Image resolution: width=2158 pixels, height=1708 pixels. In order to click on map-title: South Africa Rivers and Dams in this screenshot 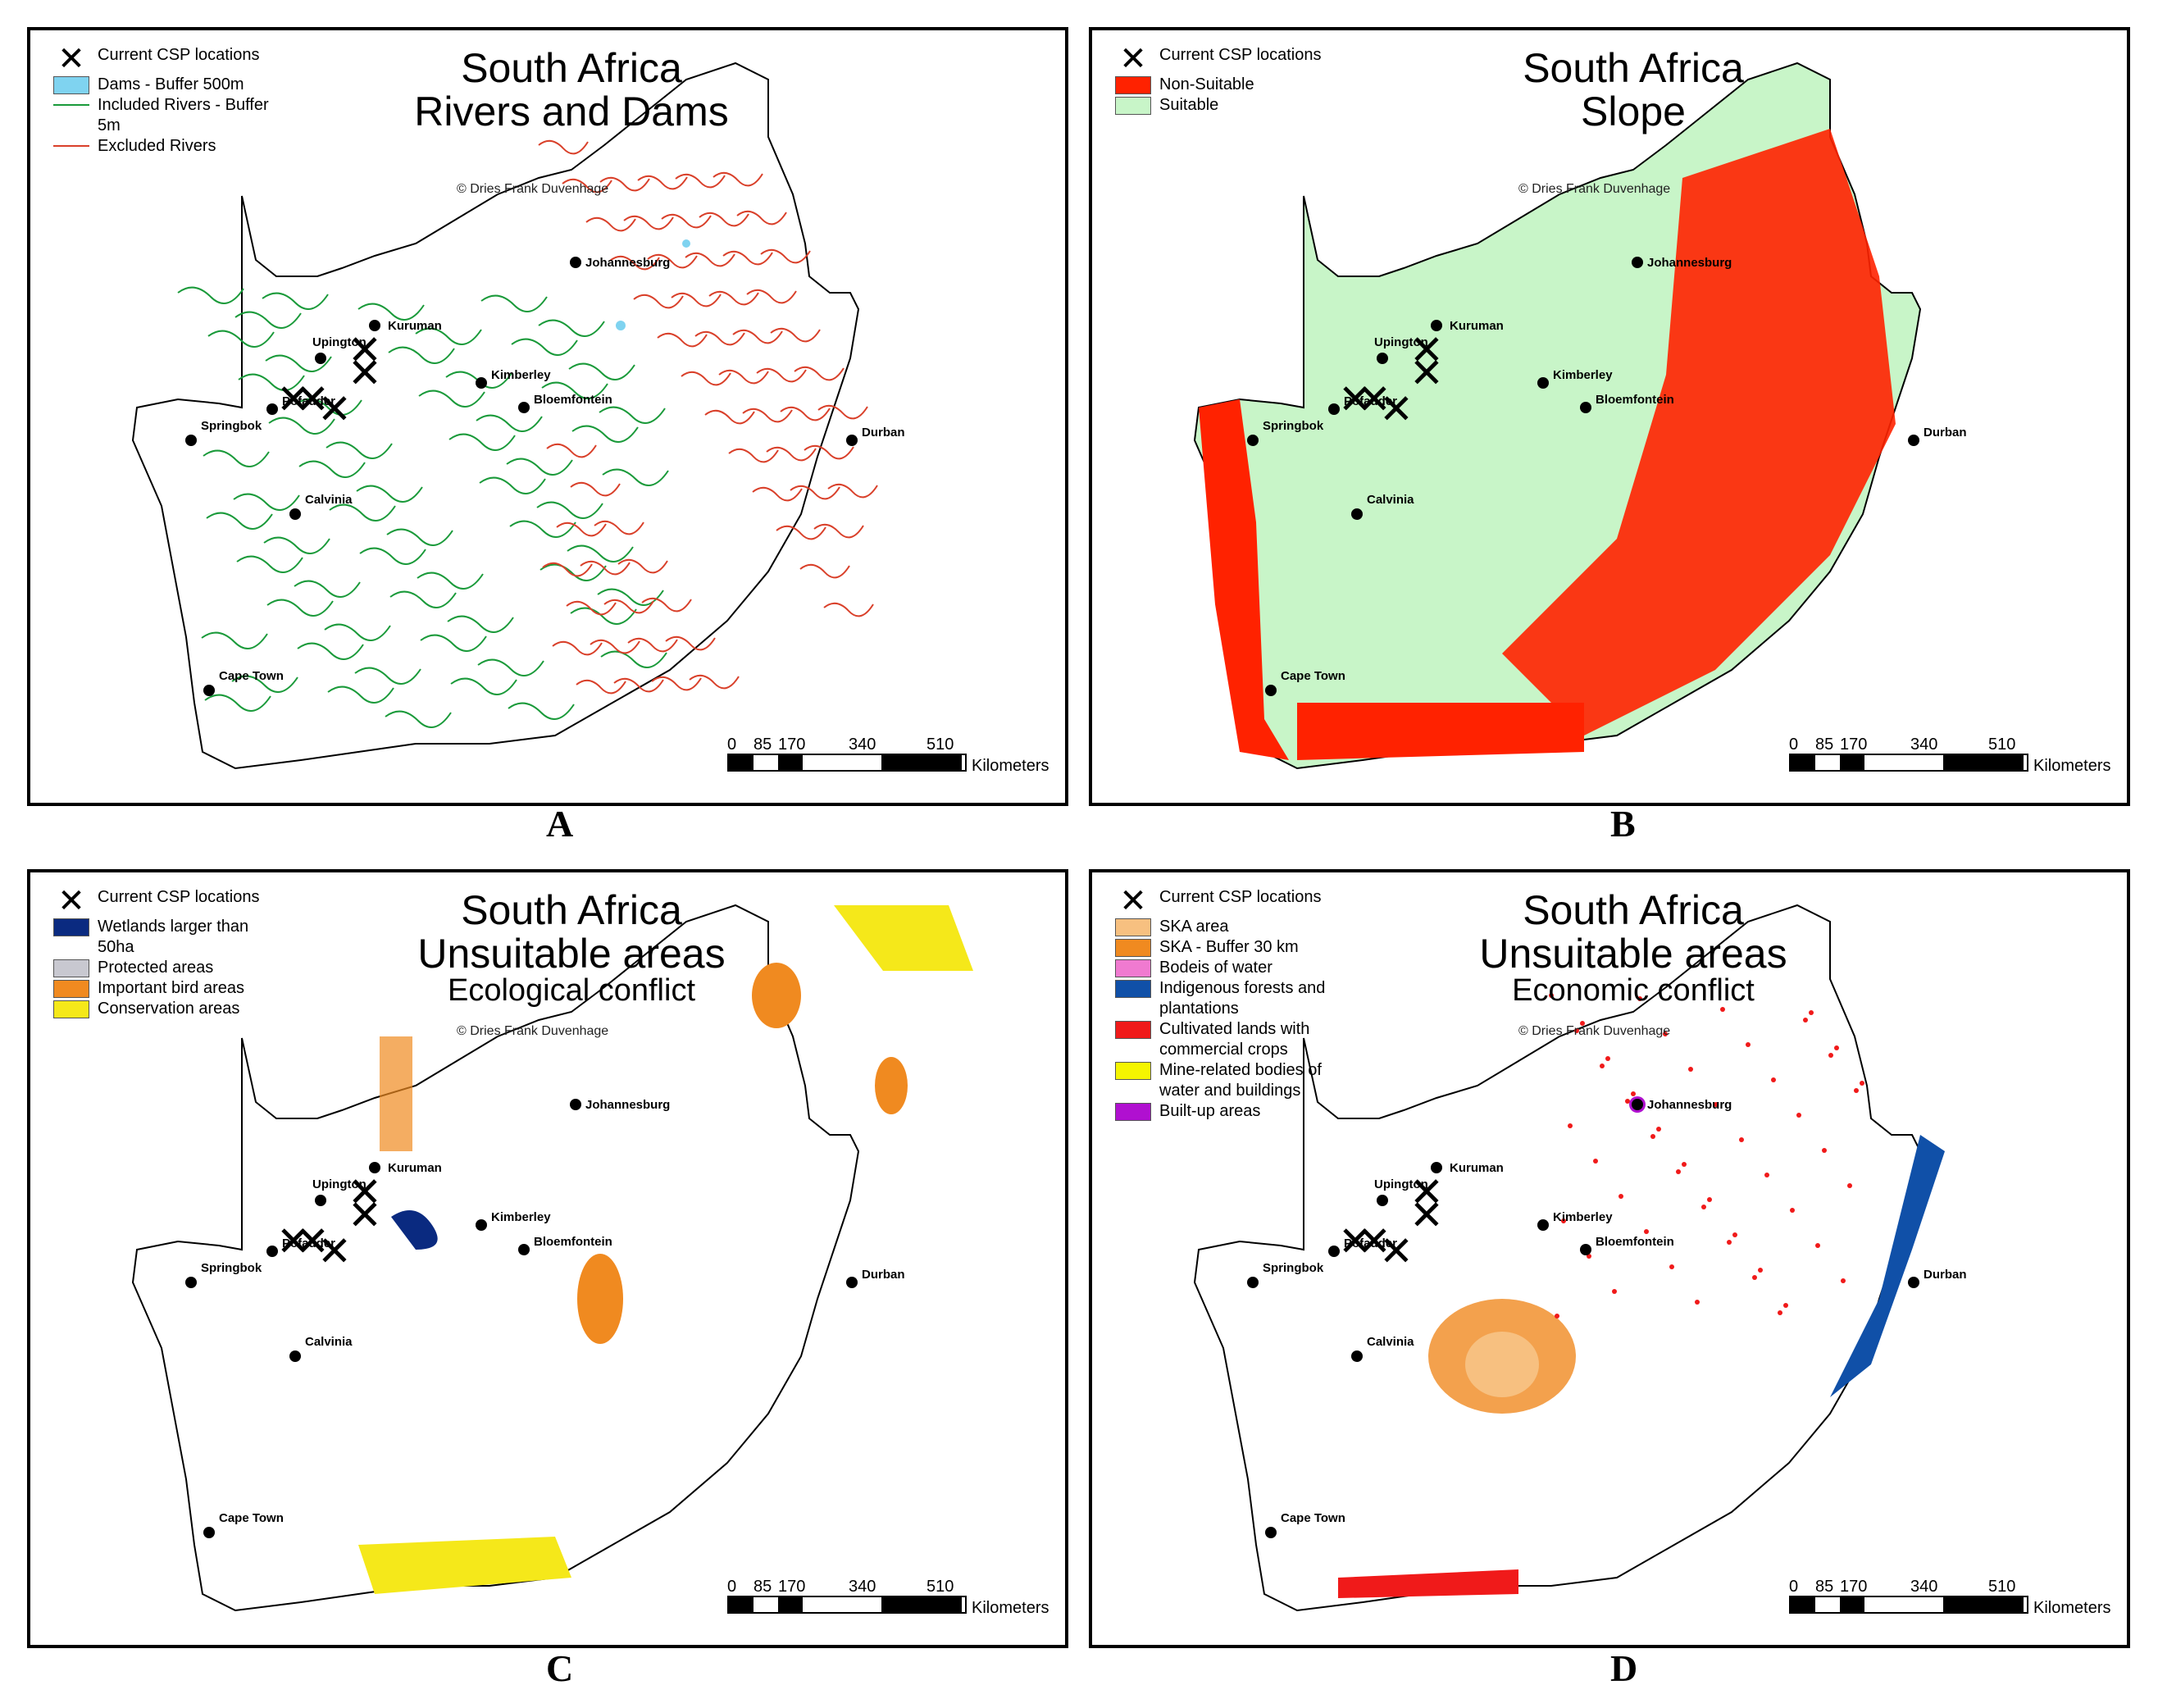, I will do `click(571, 90)`.